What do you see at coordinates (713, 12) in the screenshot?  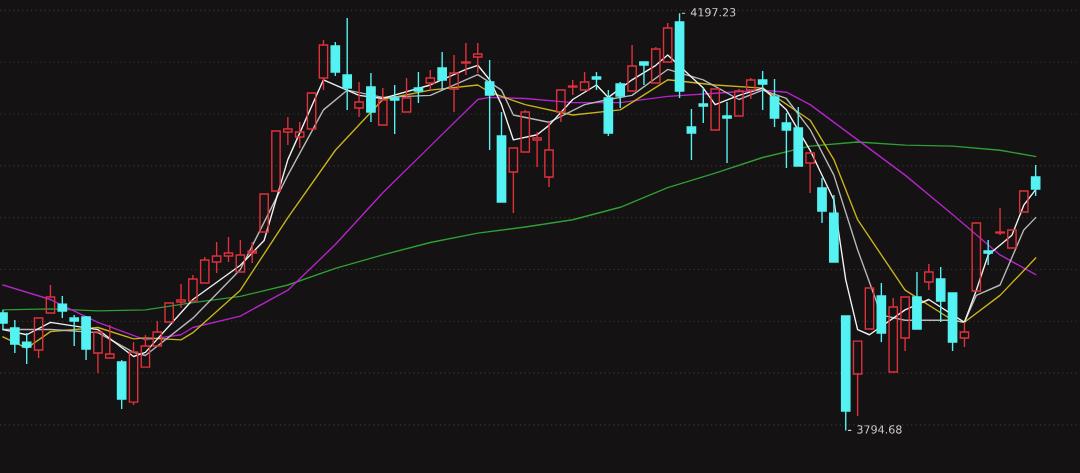 I see `annotation: 4197.23` at bounding box center [713, 12].